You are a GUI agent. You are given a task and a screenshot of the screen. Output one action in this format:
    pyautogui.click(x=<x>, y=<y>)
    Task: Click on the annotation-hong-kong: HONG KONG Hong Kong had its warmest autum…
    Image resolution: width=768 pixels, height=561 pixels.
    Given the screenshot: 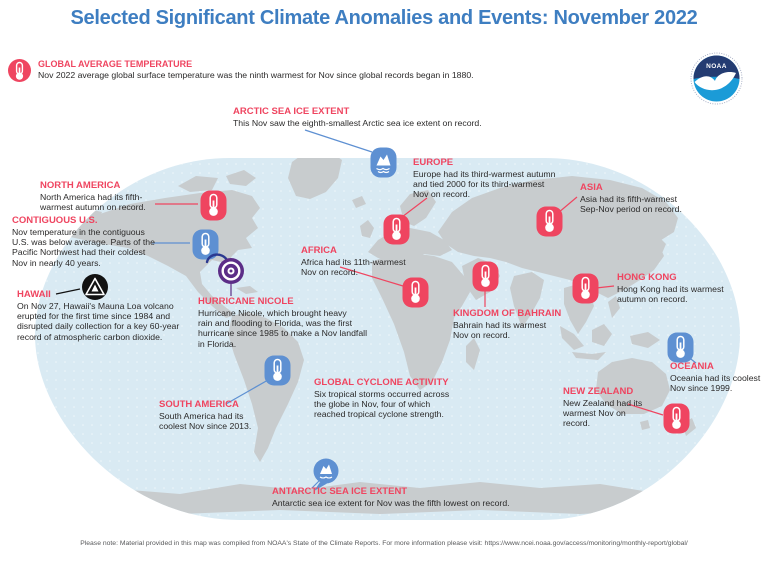 What is the action you would take?
    pyautogui.click(x=670, y=288)
    